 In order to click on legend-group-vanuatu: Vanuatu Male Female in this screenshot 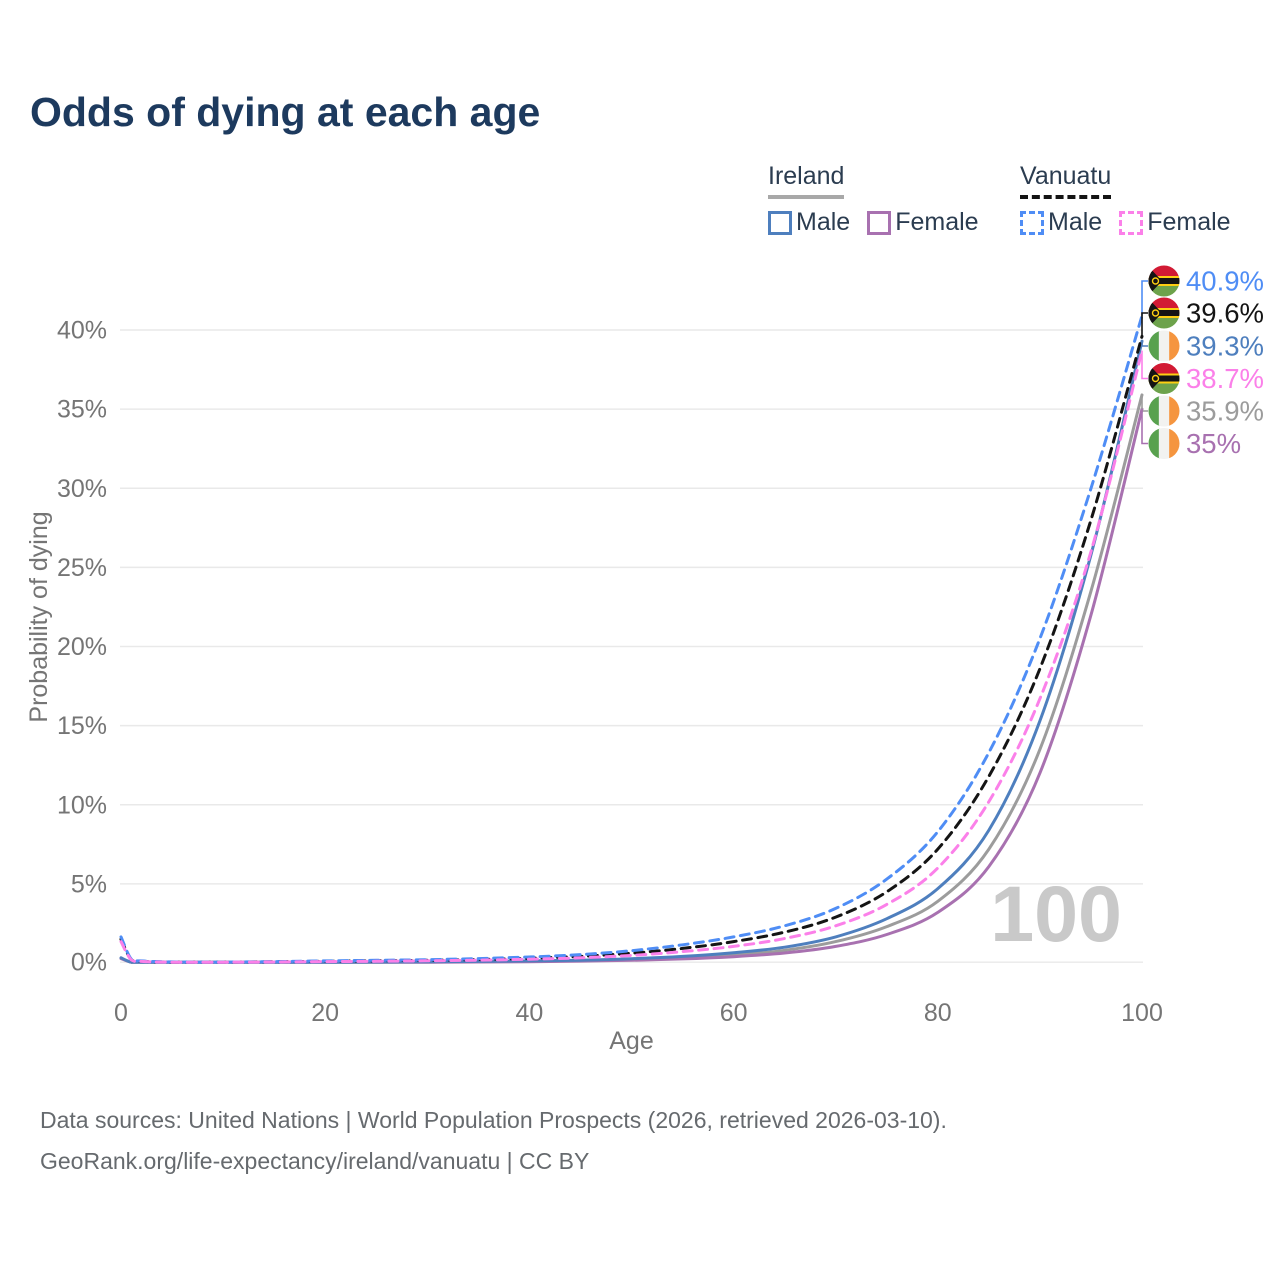, I will do `click(1134, 199)`.